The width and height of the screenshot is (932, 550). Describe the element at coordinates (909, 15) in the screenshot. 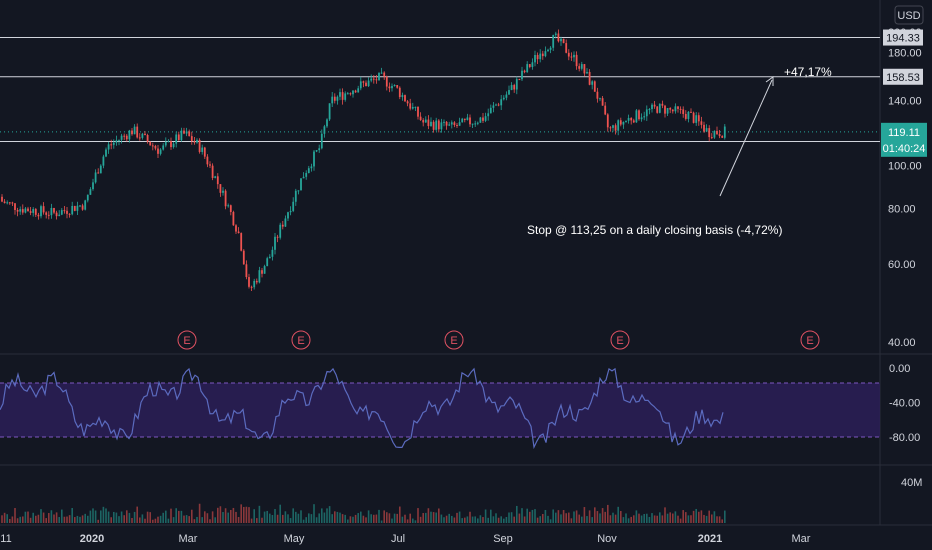

I see `currency-box` at that location.